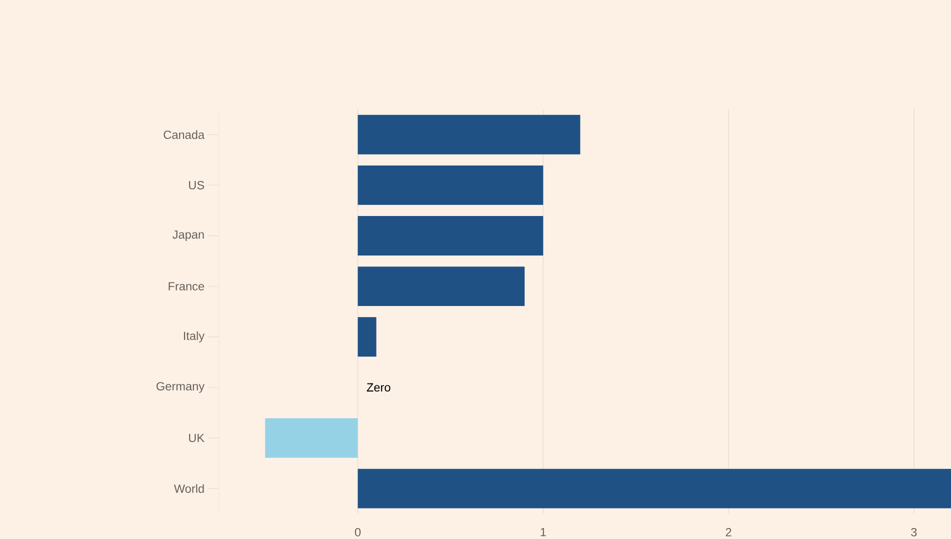 Image resolution: width=951 pixels, height=539 pixels. What do you see at coordinates (189, 488) in the screenshot?
I see `y-tick-label: World` at bounding box center [189, 488].